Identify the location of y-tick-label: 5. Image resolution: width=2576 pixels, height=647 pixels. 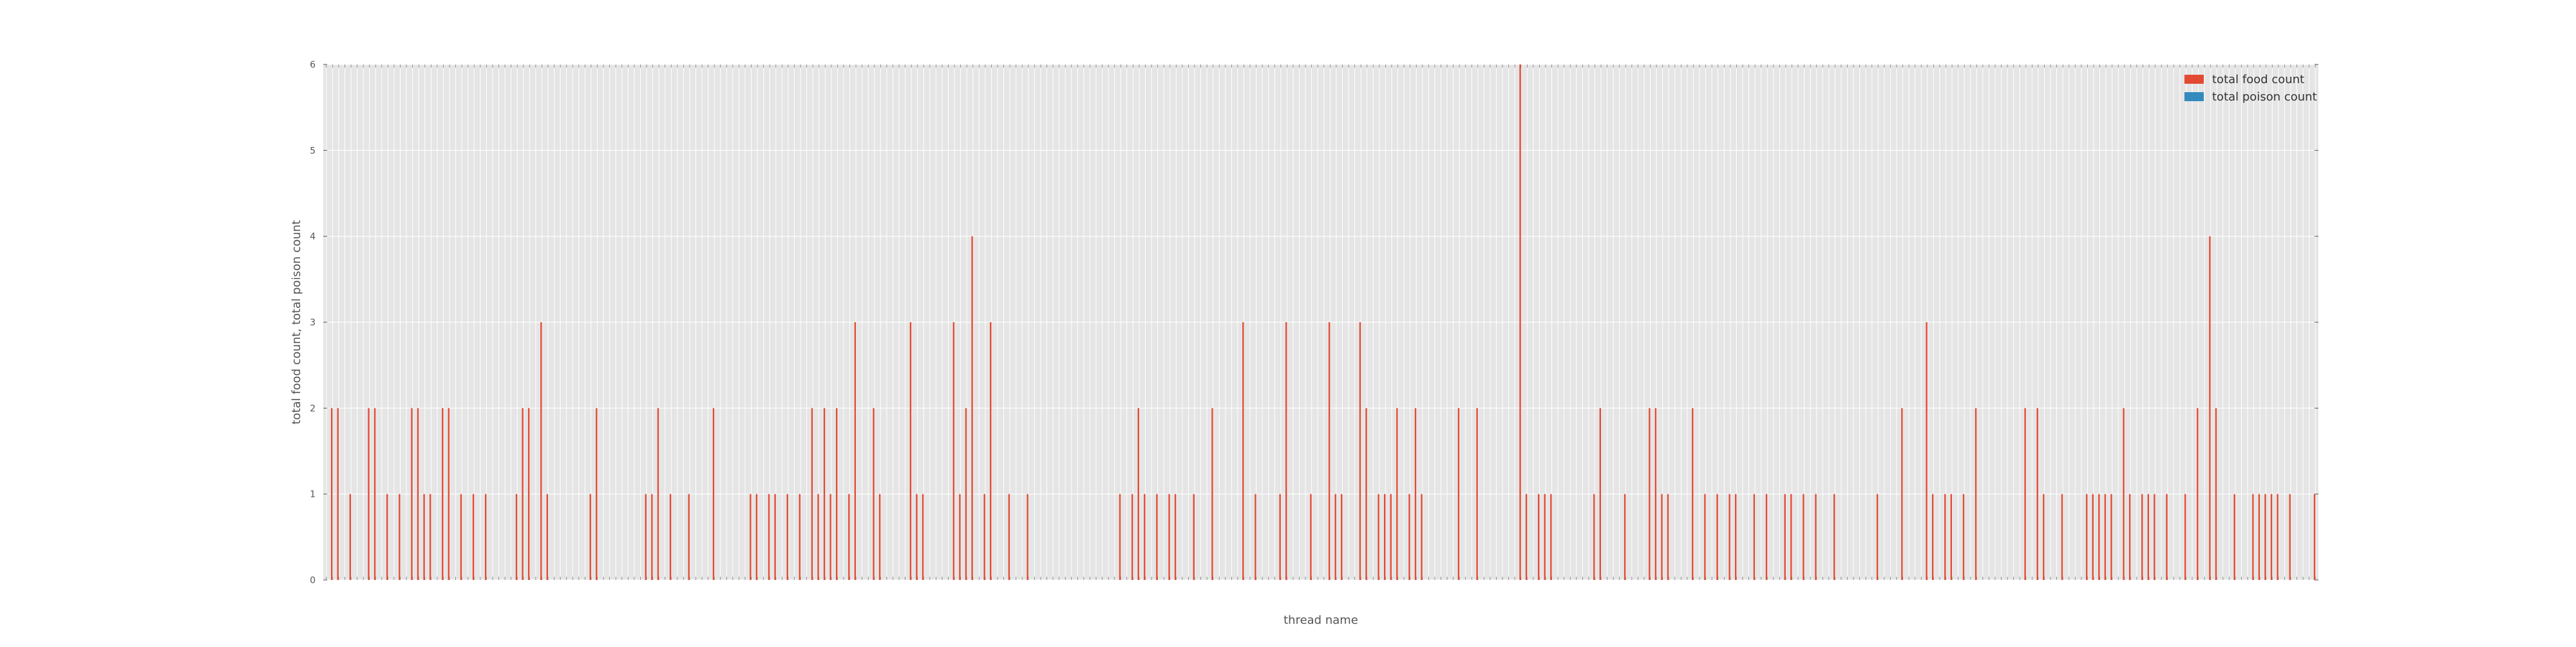
(313, 151).